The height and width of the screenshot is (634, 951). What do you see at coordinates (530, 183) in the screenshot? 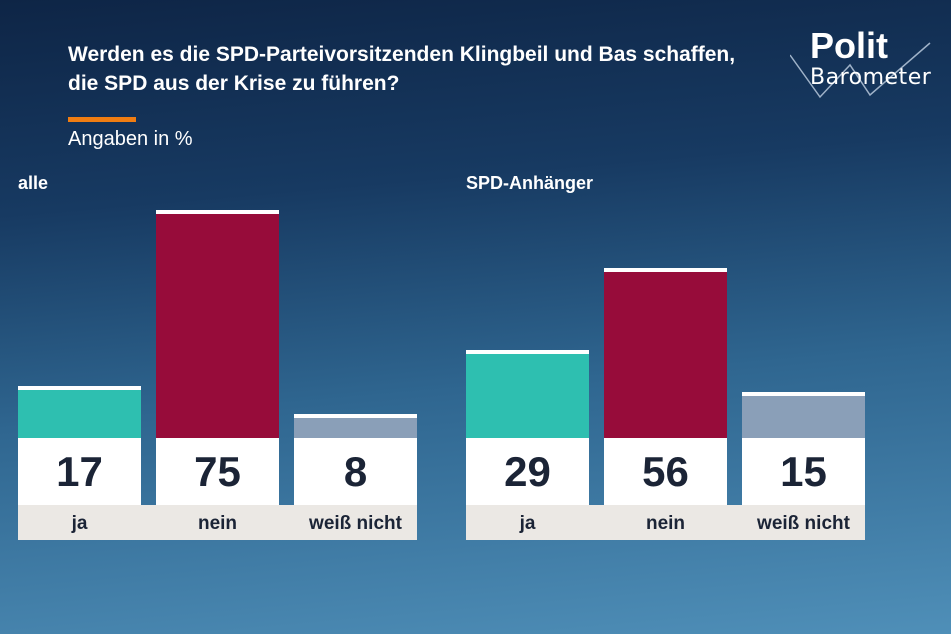
I see `group-label: SPD-Anhänger` at bounding box center [530, 183].